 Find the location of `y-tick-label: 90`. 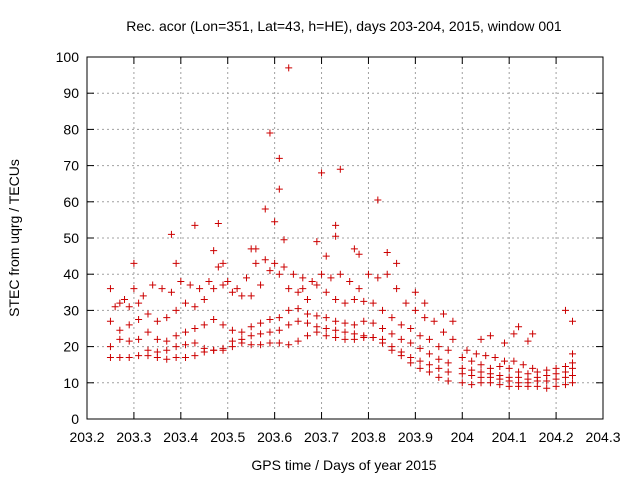

y-tick-label: 90 is located at coordinates (71, 93).